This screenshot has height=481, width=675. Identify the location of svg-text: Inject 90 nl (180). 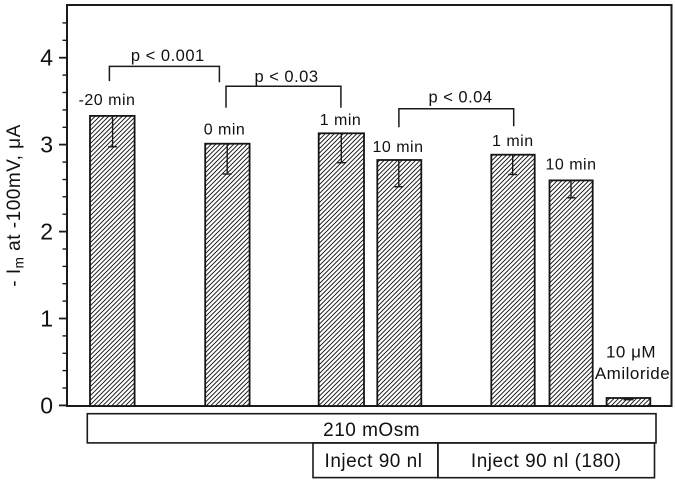
(546, 461).